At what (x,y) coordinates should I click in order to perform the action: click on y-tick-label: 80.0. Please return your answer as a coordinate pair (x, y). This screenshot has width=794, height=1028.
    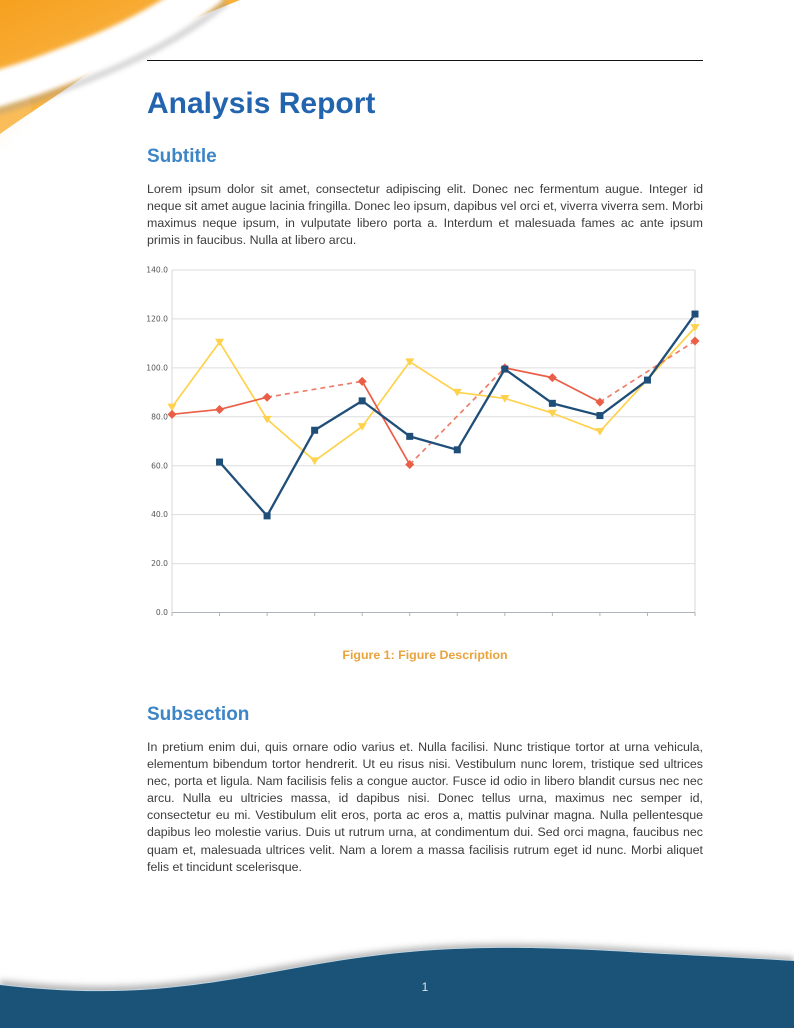
    Looking at the image, I should click on (159, 416).